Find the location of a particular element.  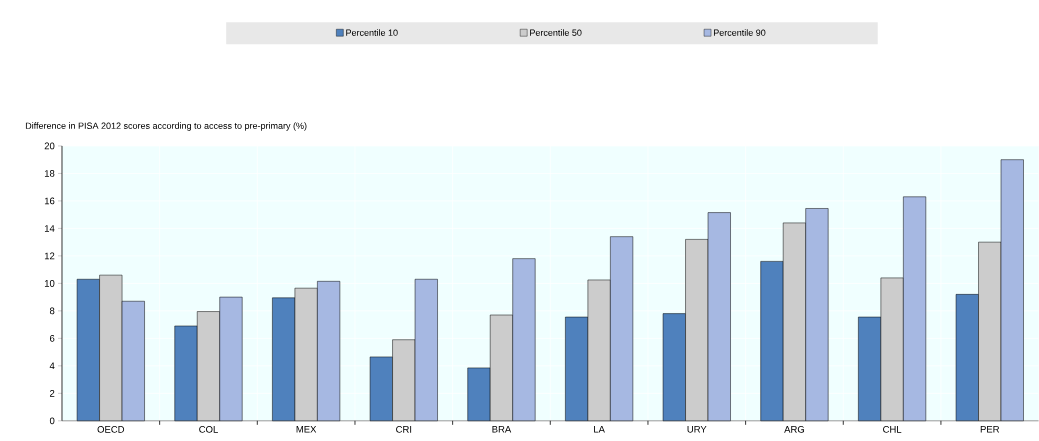

y-tick-label: 16 is located at coordinates (49, 201).